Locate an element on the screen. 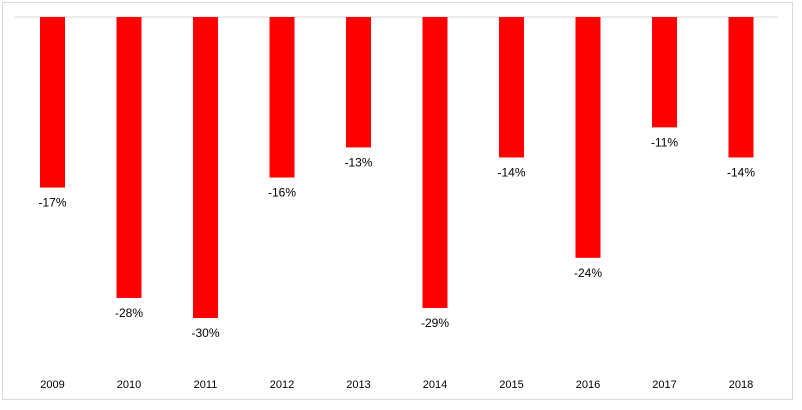 The height and width of the screenshot is (410, 802). x-tick-label-2014: 2014 is located at coordinates (435, 385).